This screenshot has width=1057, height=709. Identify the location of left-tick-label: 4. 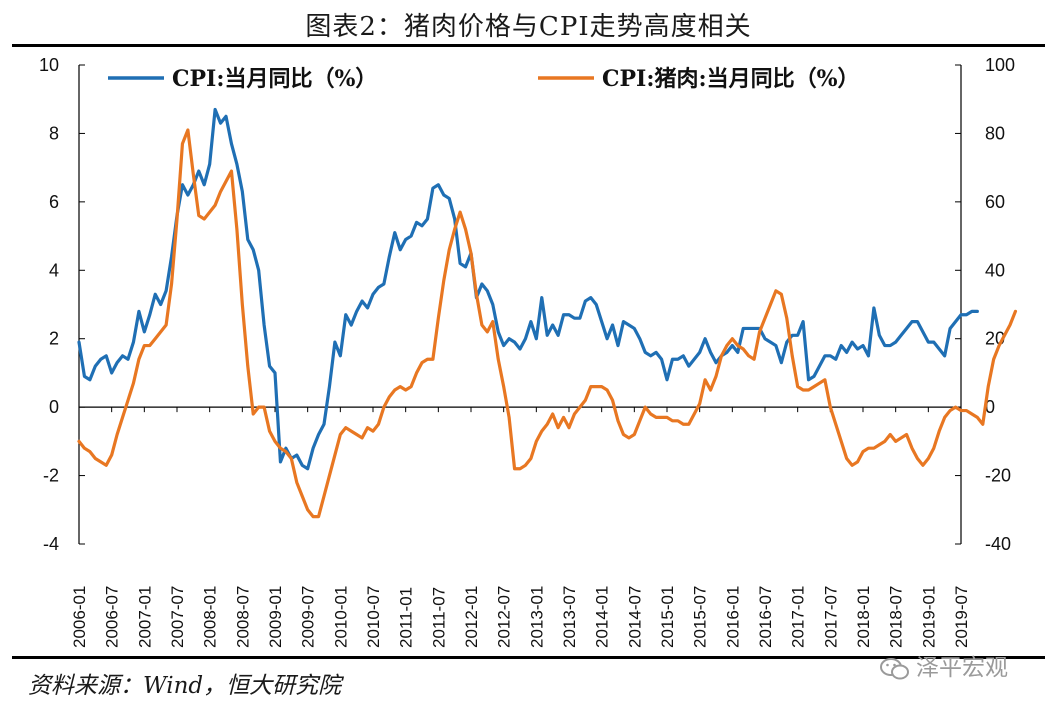
(54, 270).